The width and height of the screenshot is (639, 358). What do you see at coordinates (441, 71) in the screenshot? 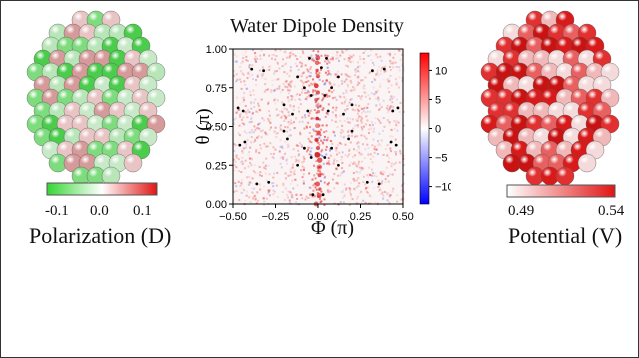
I see `colorbar-tick-label: 10` at bounding box center [441, 71].